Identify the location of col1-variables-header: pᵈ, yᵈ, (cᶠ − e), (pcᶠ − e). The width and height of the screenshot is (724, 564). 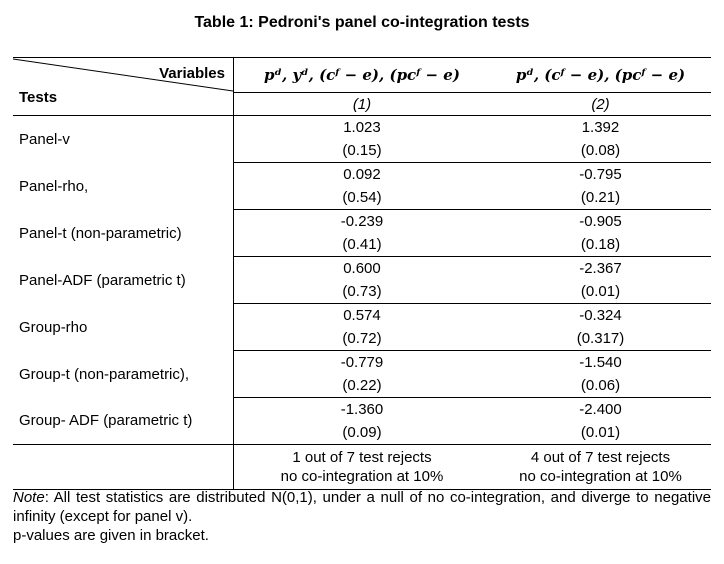
(361, 75).